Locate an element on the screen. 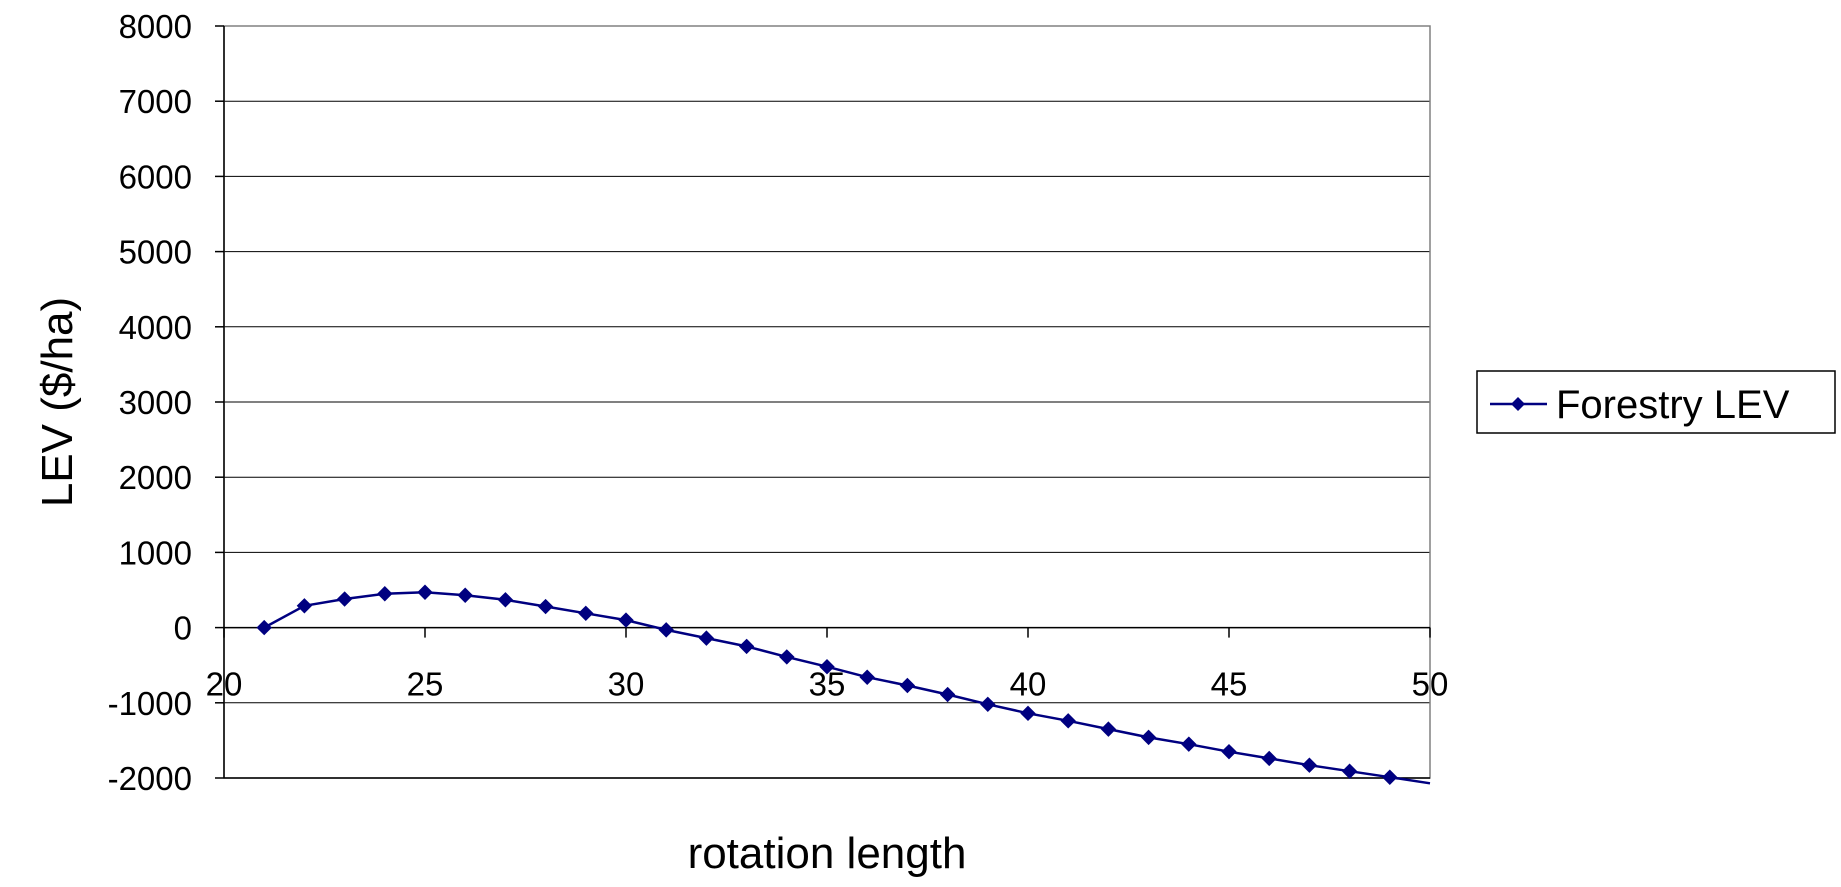 This screenshot has width=1841, height=887. y-tick-label: 5000 is located at coordinates (155, 252).